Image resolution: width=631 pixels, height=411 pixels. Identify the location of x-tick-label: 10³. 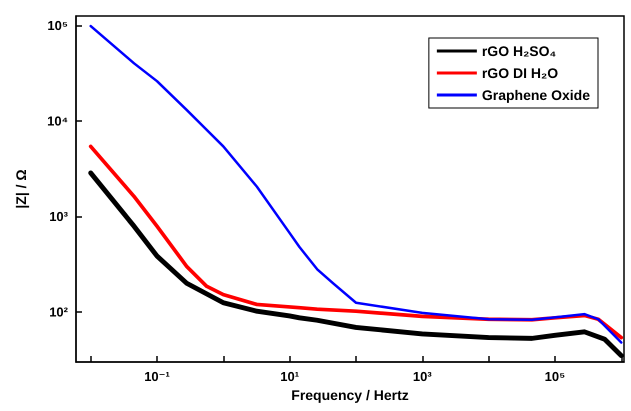
(422, 376).